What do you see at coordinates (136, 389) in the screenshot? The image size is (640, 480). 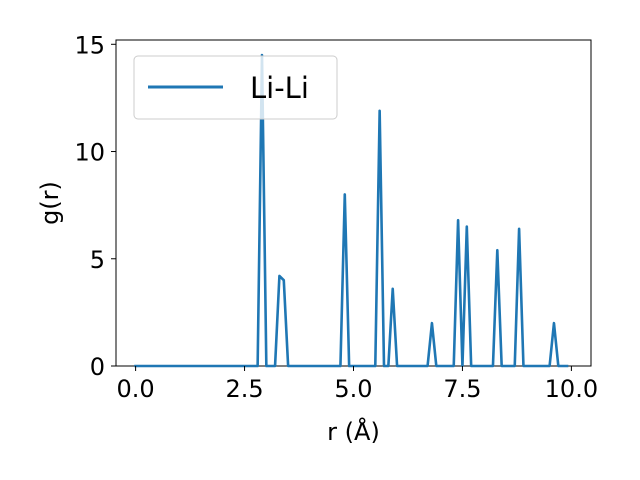 I see `x-tick-label: 0.0` at bounding box center [136, 389].